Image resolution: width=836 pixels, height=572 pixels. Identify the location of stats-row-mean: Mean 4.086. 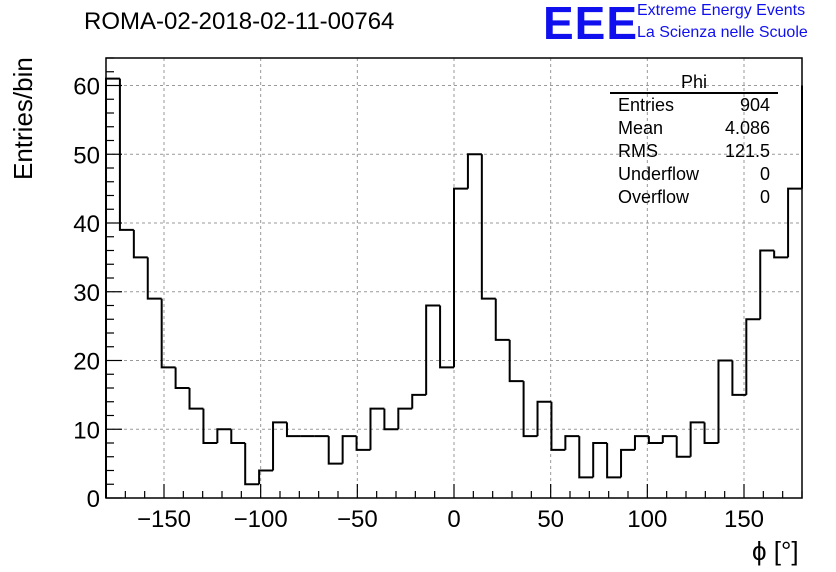
(694, 128).